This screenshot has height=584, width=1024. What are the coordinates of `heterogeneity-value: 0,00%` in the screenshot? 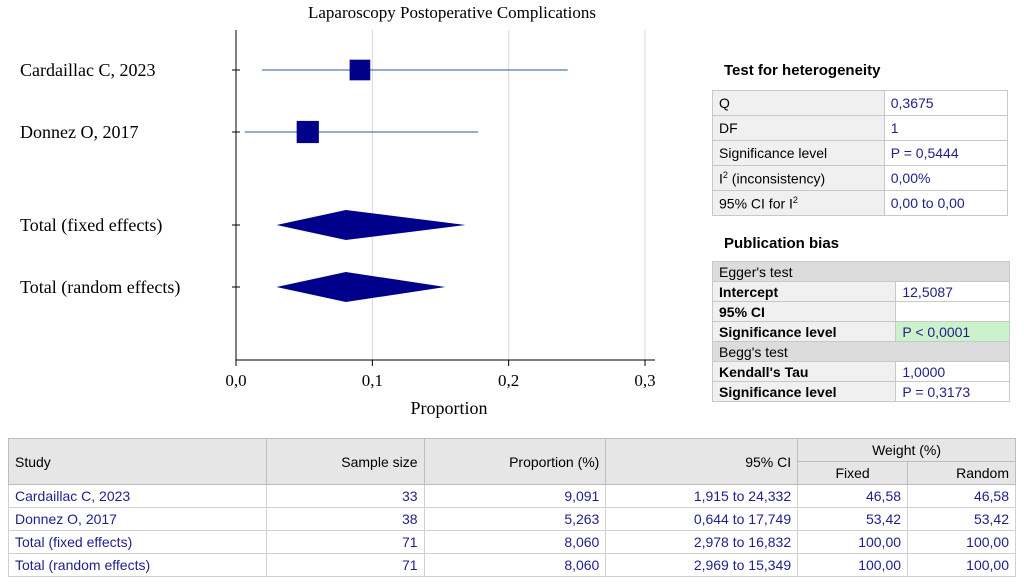 It's located at (946, 178).